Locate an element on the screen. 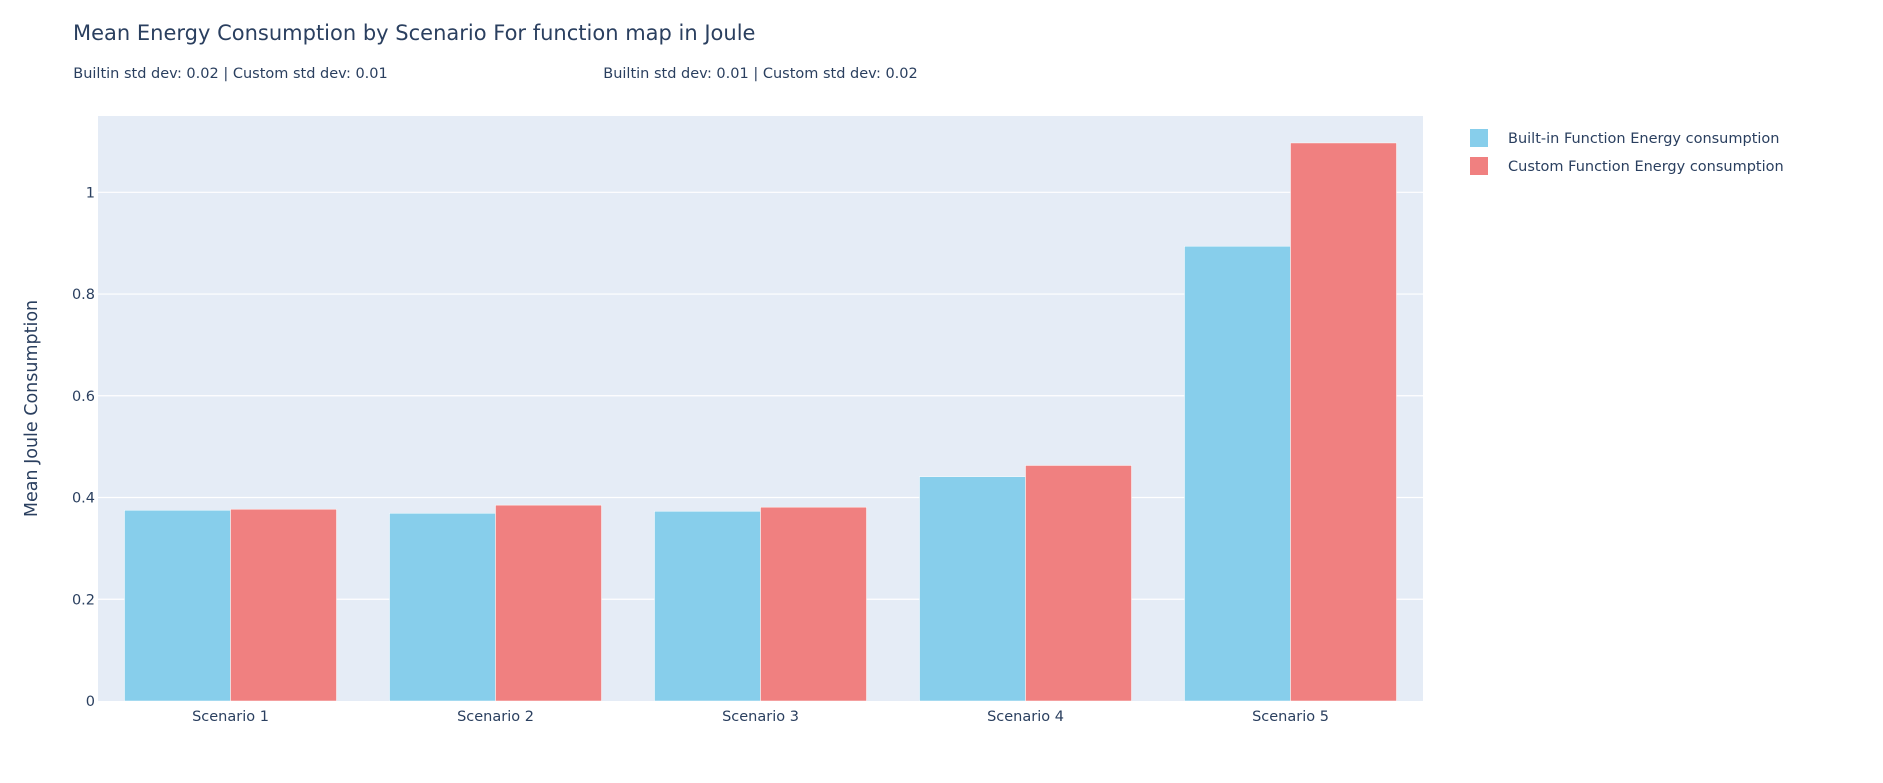 The image size is (1883, 783). y-tick-label: 0.4 is located at coordinates (83, 499).